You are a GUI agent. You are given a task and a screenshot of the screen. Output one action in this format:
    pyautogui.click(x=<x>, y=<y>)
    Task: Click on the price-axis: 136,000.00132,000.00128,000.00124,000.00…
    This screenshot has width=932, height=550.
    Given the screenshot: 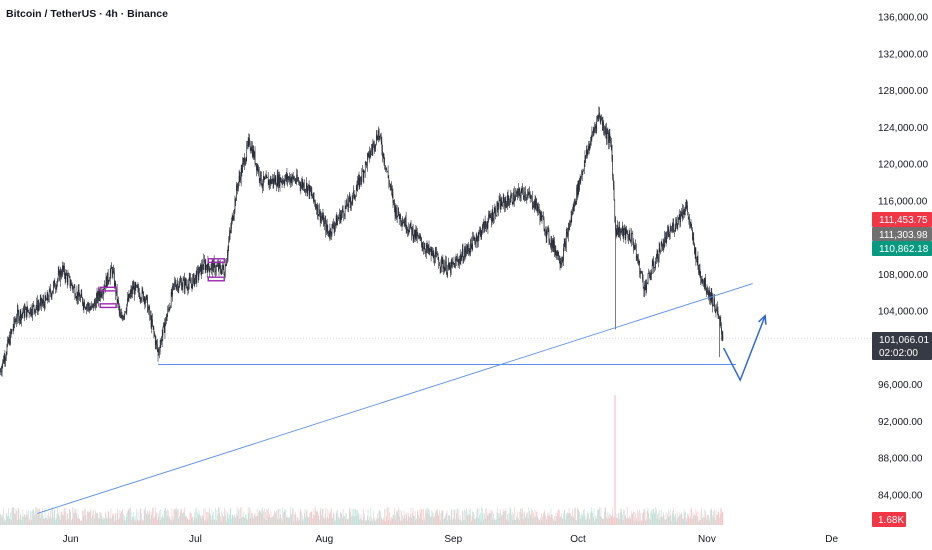 What is the action you would take?
    pyautogui.click(x=903, y=257)
    